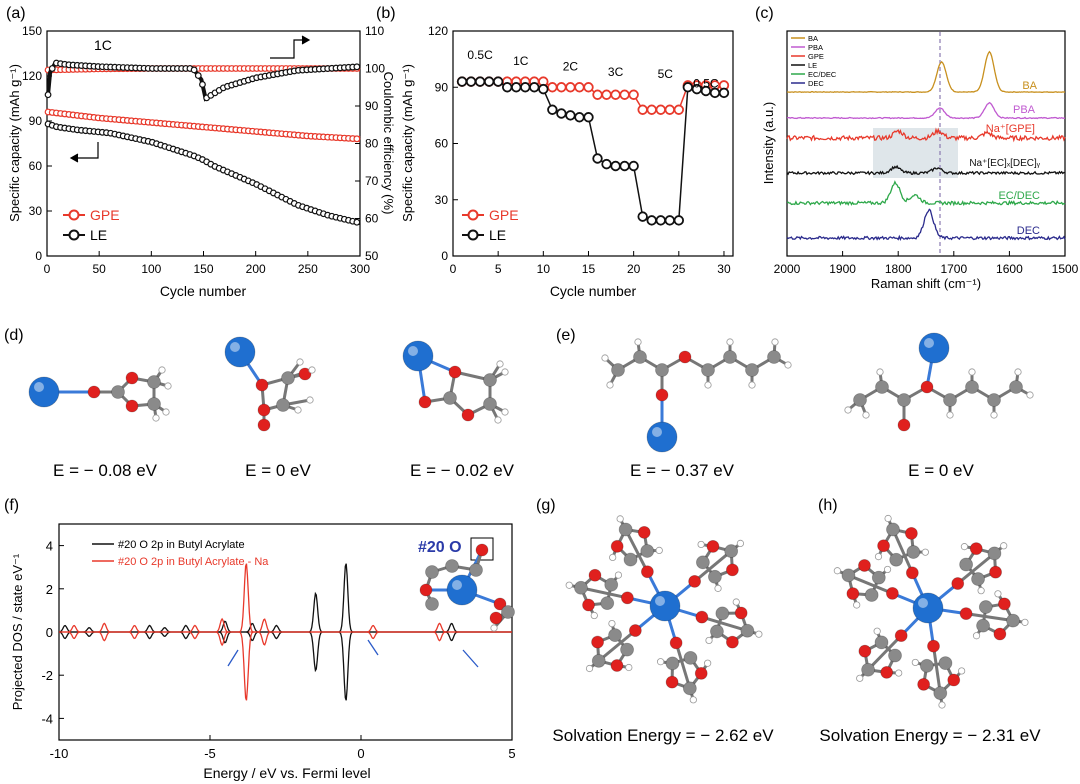 This screenshot has height=784, width=1080. Describe the element at coordinates (898, 269) in the screenshot. I see `x-tick-label-c: 1800` at that location.